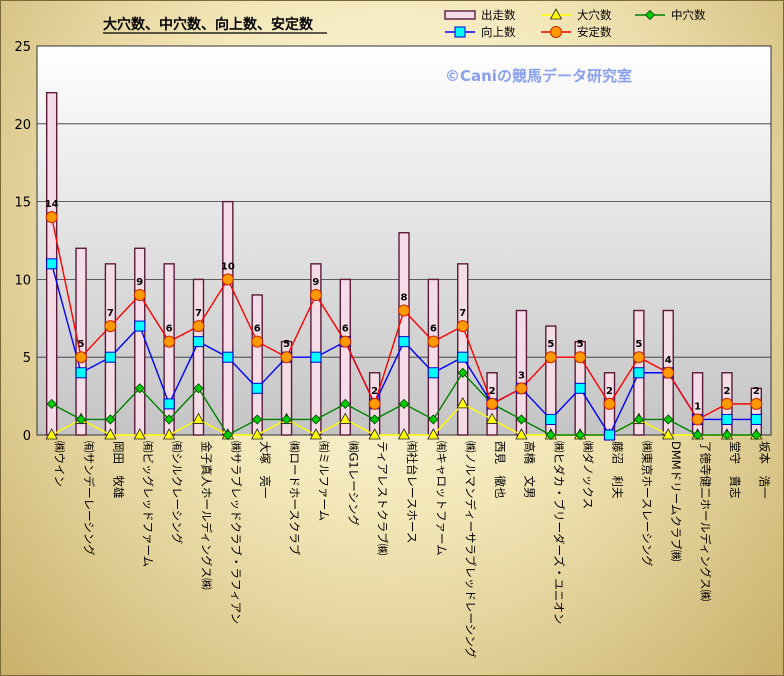 Image resolution: width=784 pixels, height=676 pixels. Describe the element at coordinates (148, 504) in the screenshot. I see `category-label: ㈲ビッグレッドファーム` at that location.